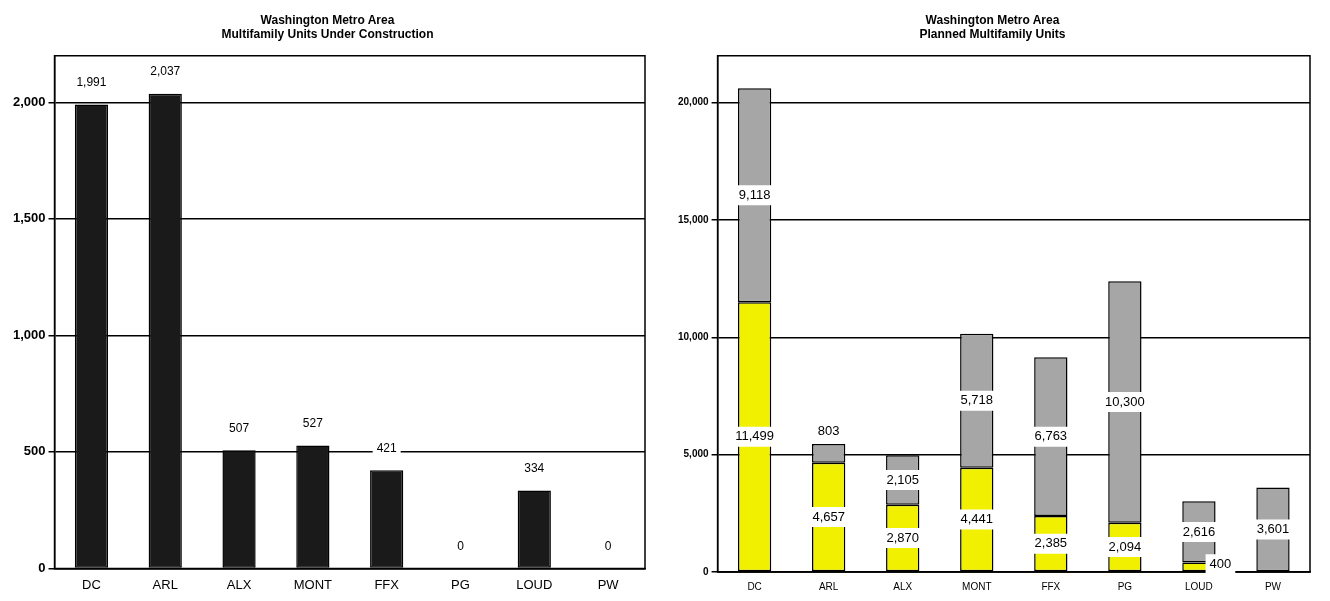 This screenshot has width=1330, height=601. Describe the element at coordinates (977, 400) in the screenshot. I see `data-label: 5,718` at that location.